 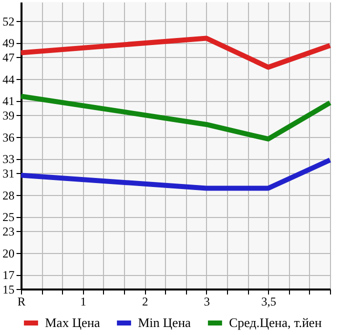 What do you see at coordinates (145, 301) in the screenshot?
I see `x-tick-label: 2` at bounding box center [145, 301].